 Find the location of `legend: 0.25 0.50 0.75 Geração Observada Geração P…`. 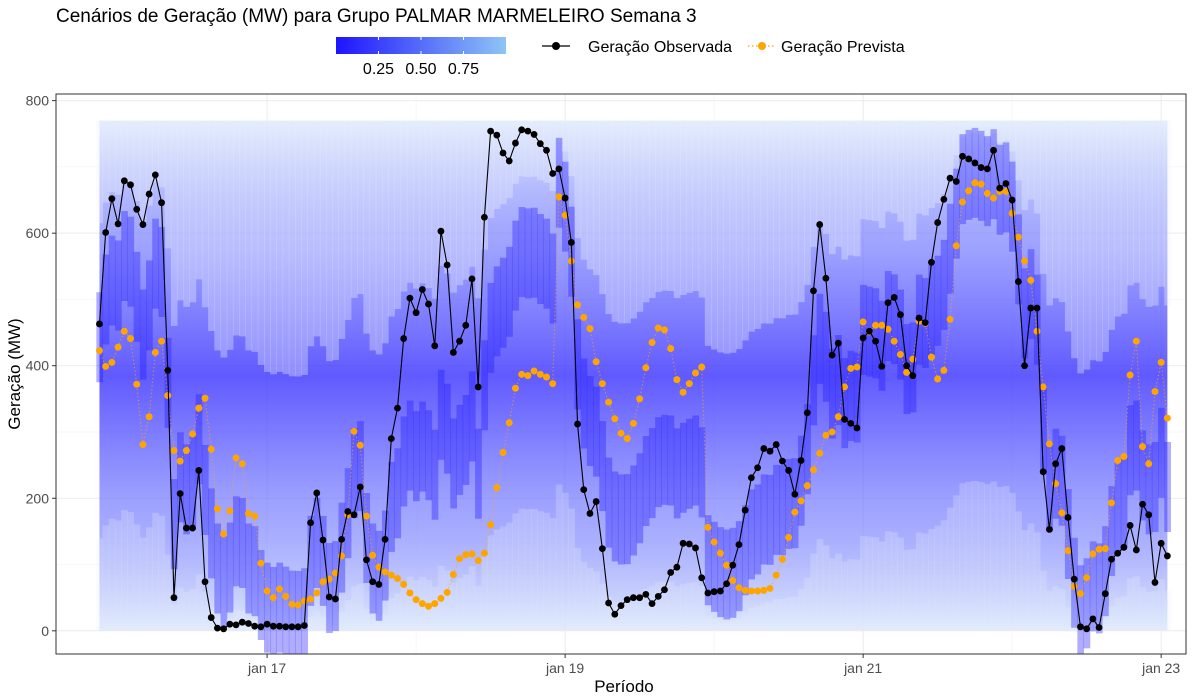

legend: 0.25 0.50 0.75 Geração Observada Geração P… is located at coordinates (620, 57).